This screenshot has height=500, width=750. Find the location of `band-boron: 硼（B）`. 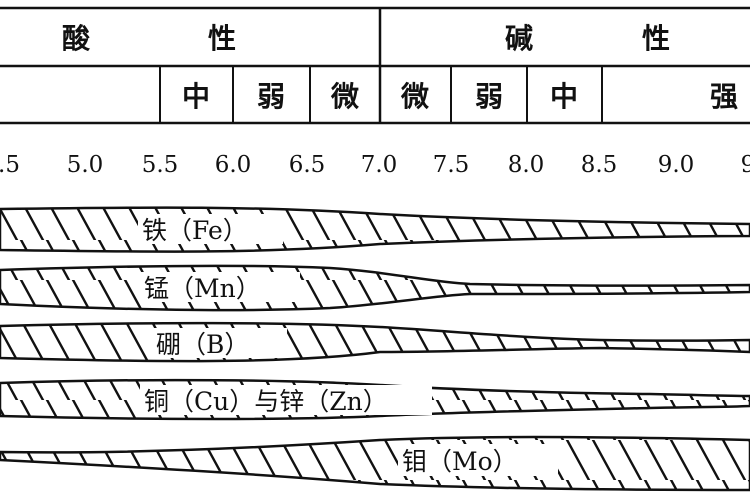

band-boron: 硼（B） is located at coordinates (375, 342).